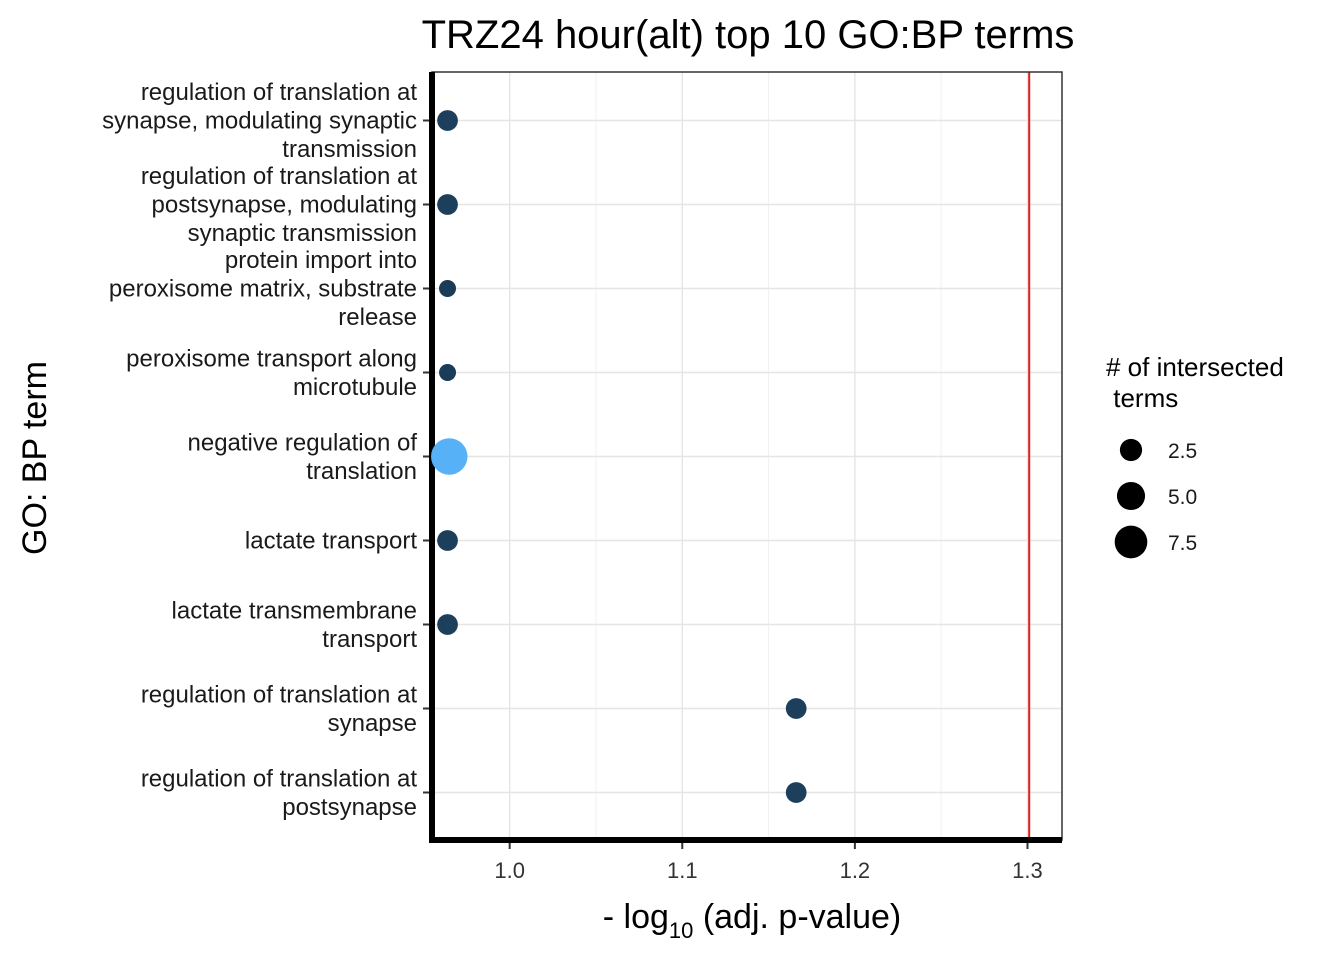 This screenshot has width=1344, height=960. I want to click on x-axis-title-prefix: - log, so click(636, 917).